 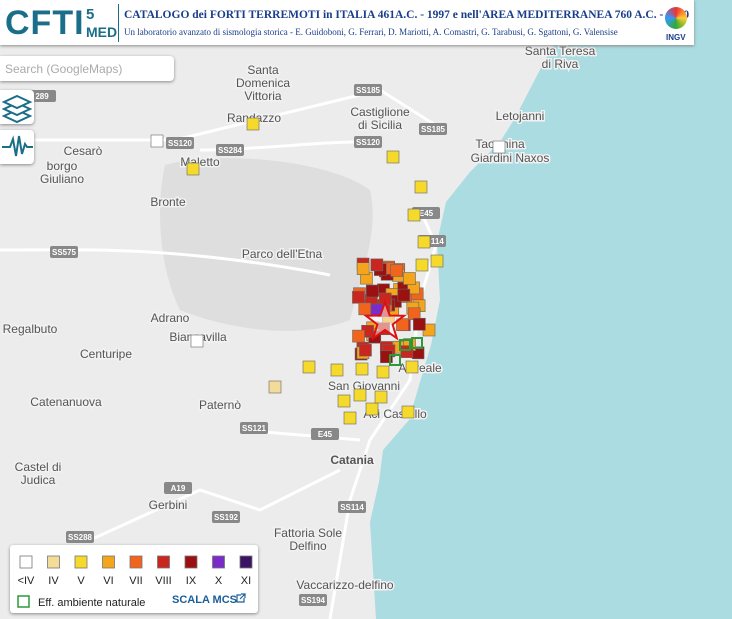 I want to click on place-label: Fattoria Sole, so click(x=308, y=533).